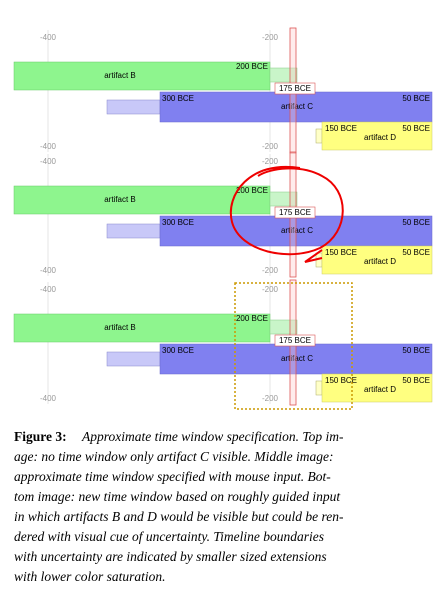  I want to click on dotted-window, so click(293, 346).